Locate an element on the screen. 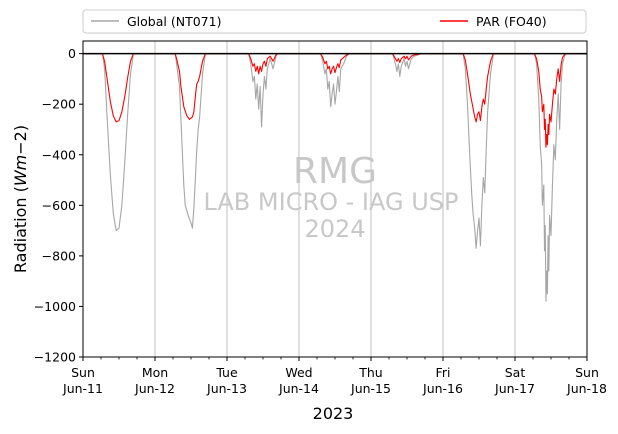 This screenshot has width=618, height=434. y-tick-label: −1000 is located at coordinates (55, 306).